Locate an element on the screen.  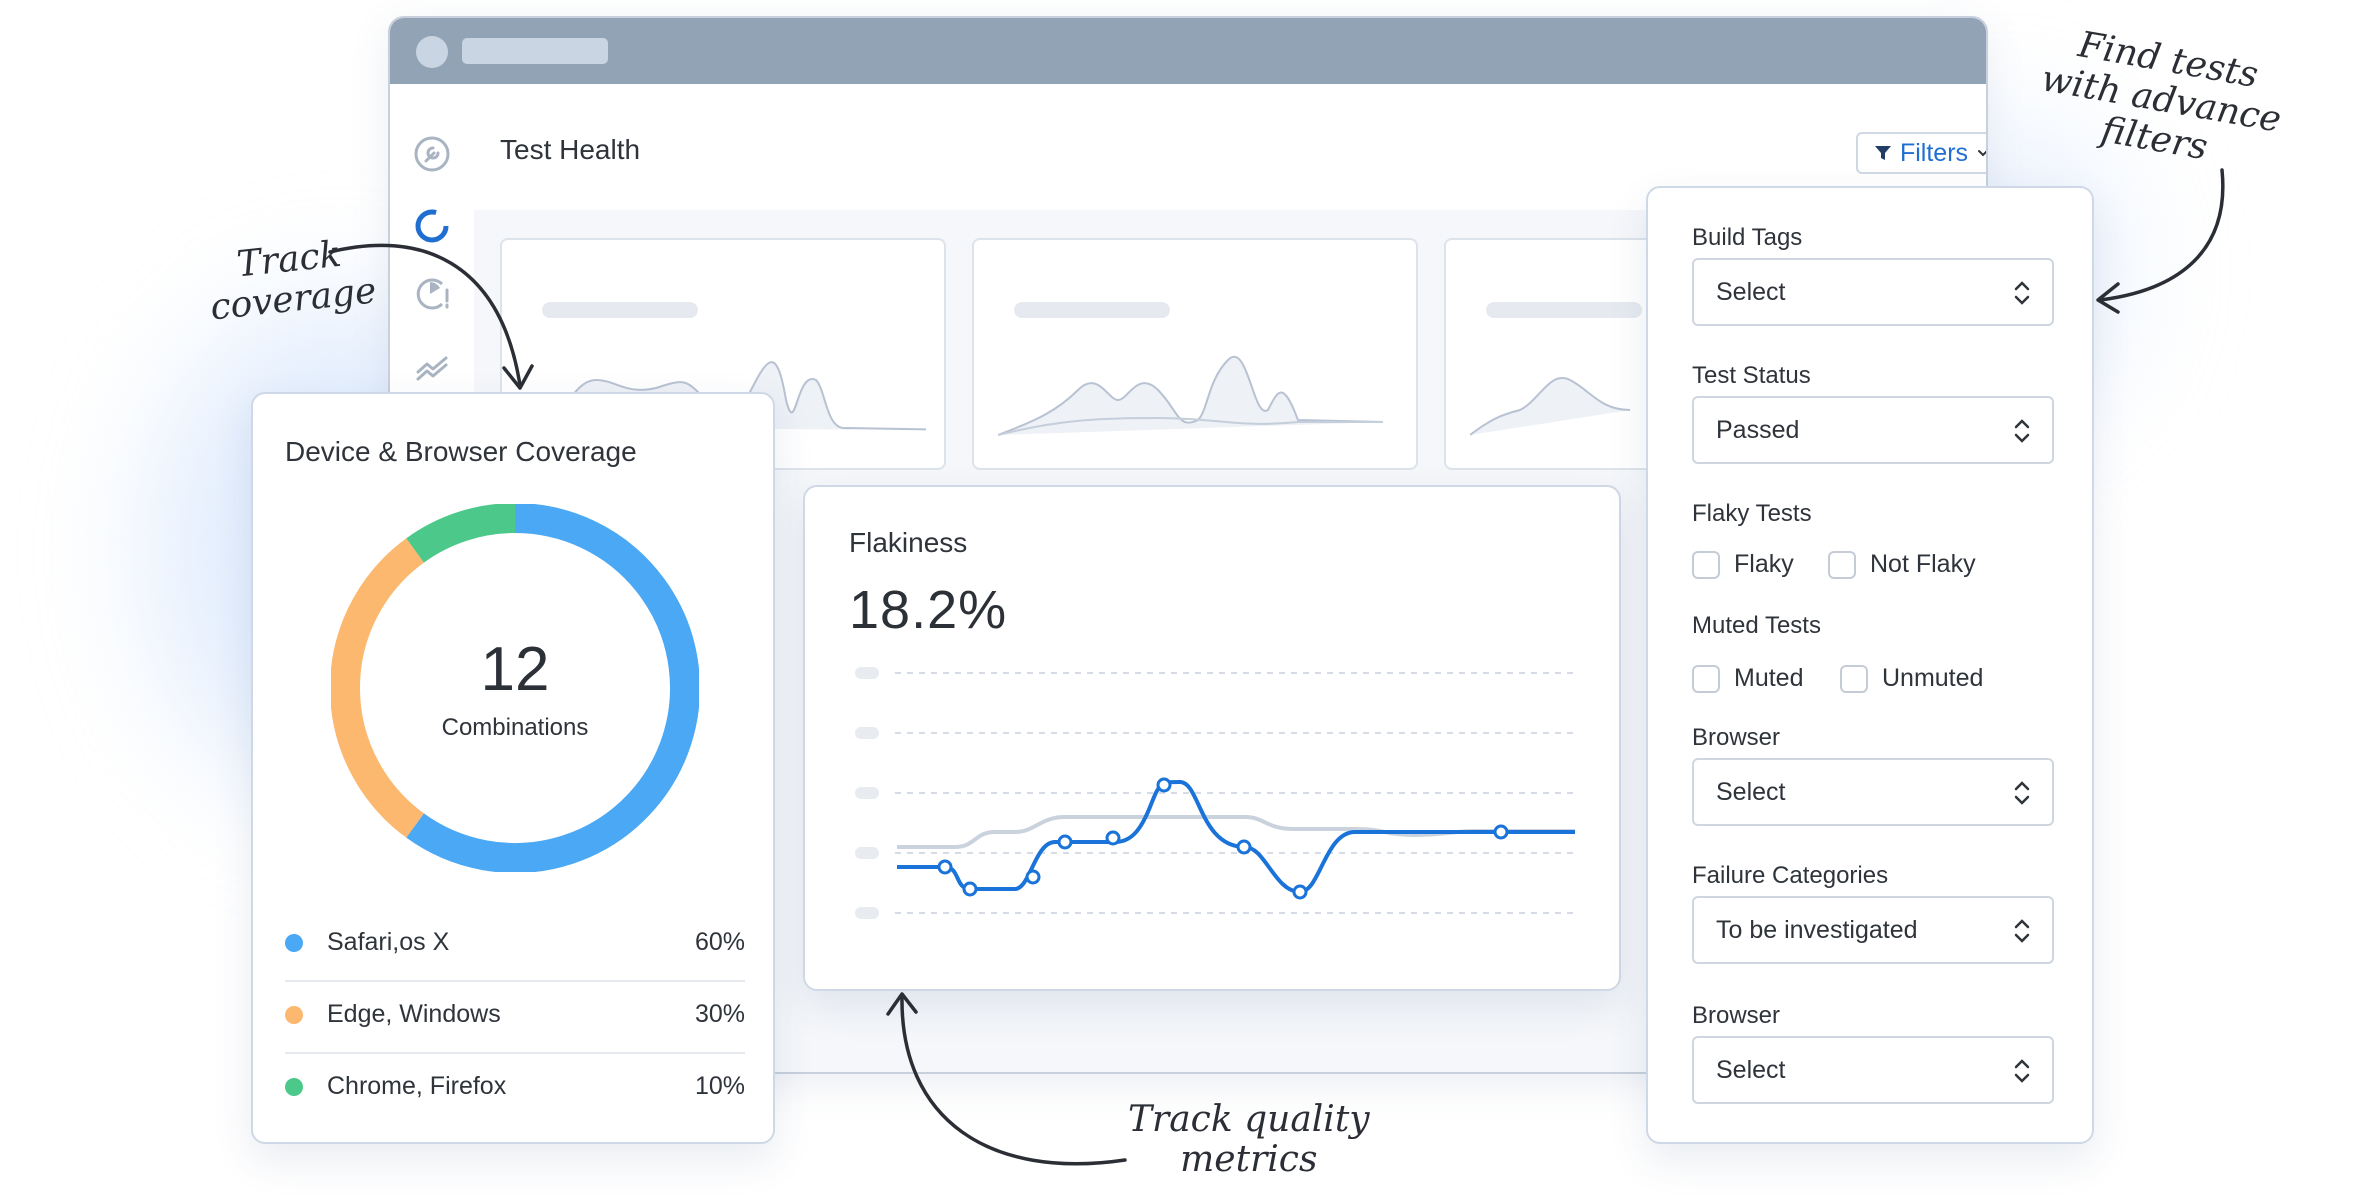
legend-percent: 10% is located at coordinates (719, 1086).